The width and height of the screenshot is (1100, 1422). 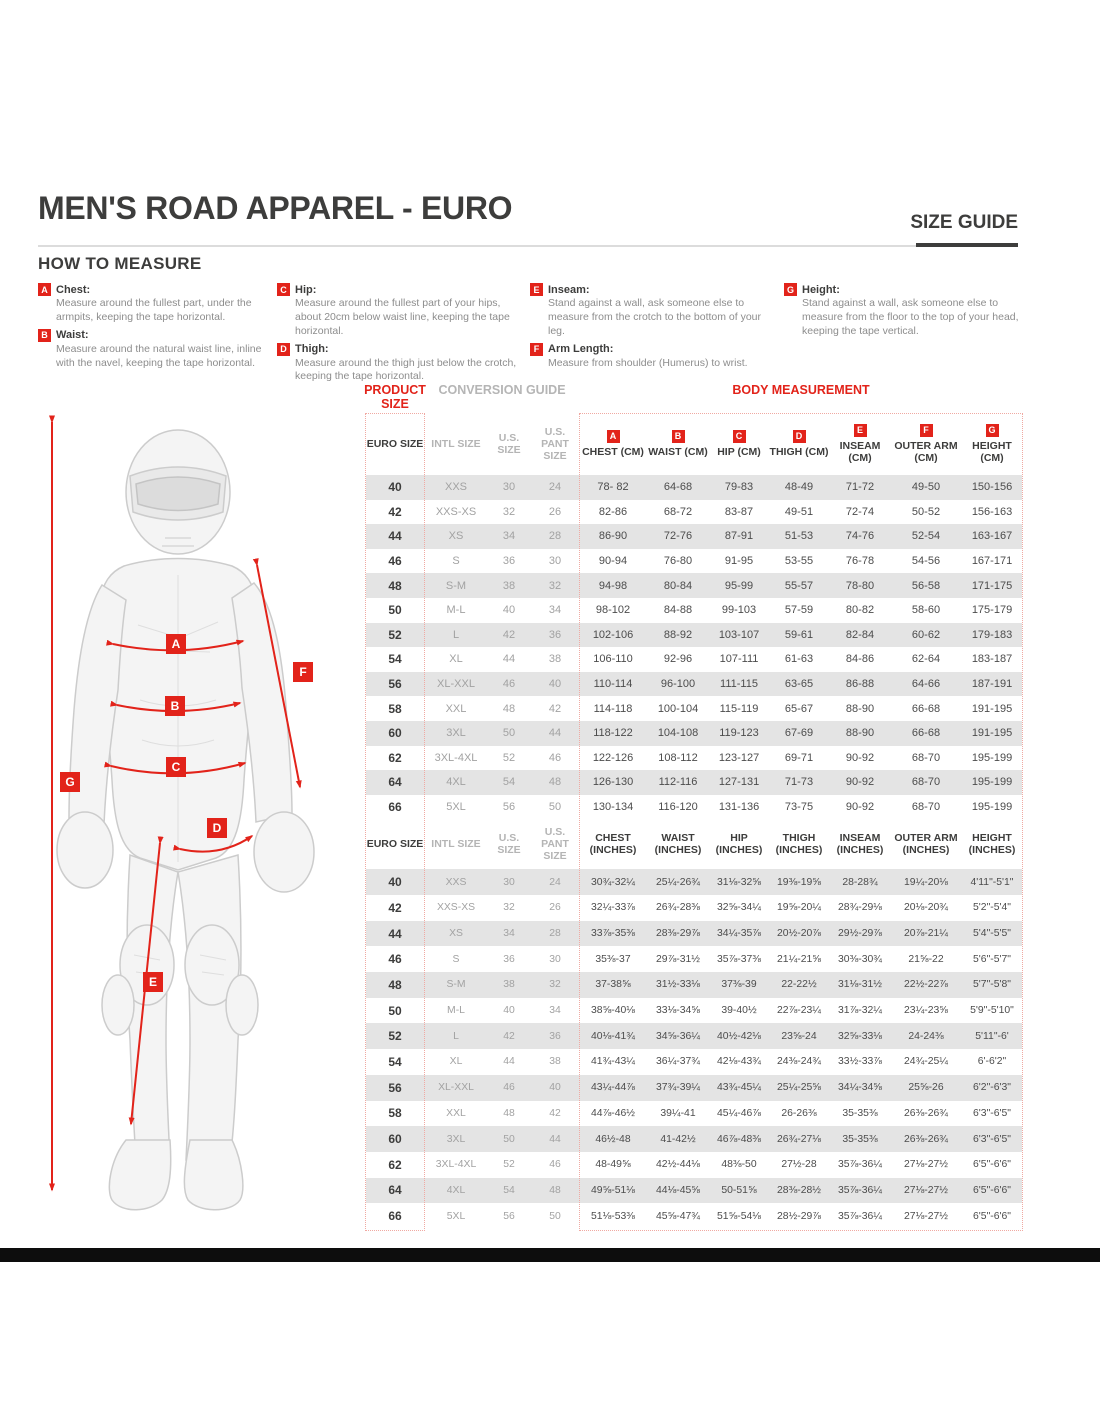 What do you see at coordinates (739, 807) in the screenshot?
I see `cell-hip: 131-136` at bounding box center [739, 807].